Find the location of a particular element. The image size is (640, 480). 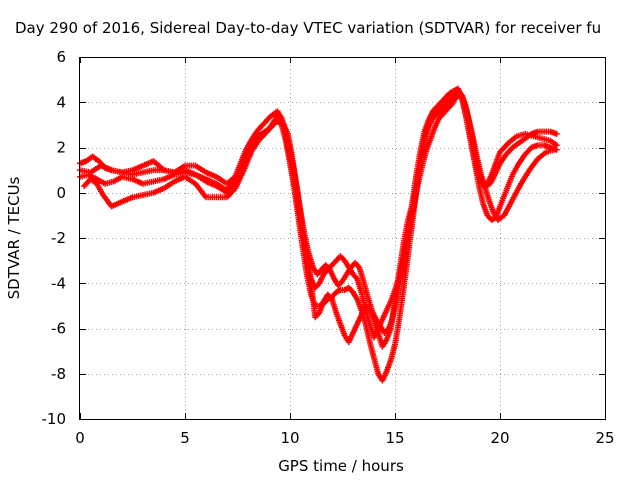

y-tick-label: 6 is located at coordinates (61, 57).